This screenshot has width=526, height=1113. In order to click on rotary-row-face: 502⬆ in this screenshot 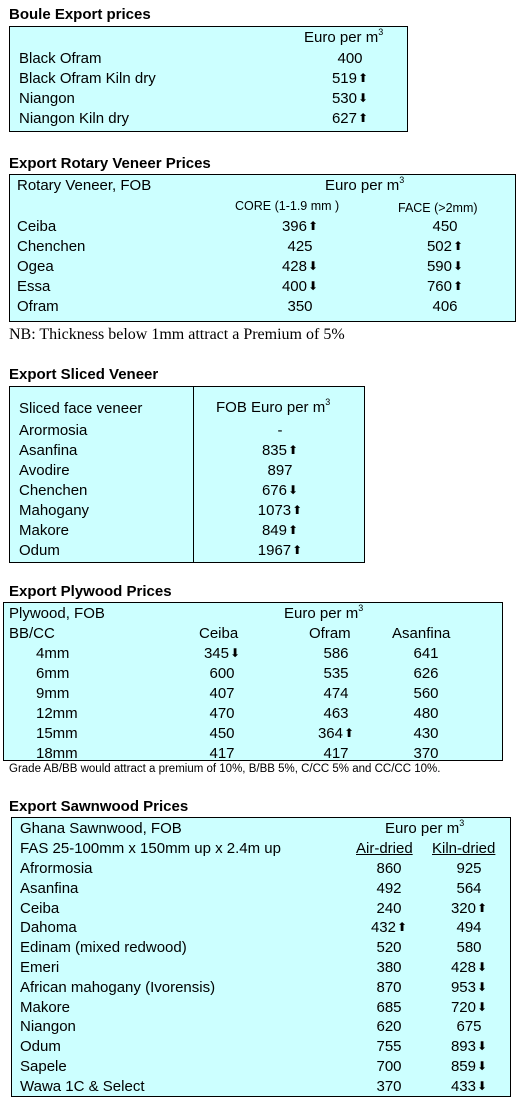, I will do `click(445, 247)`.